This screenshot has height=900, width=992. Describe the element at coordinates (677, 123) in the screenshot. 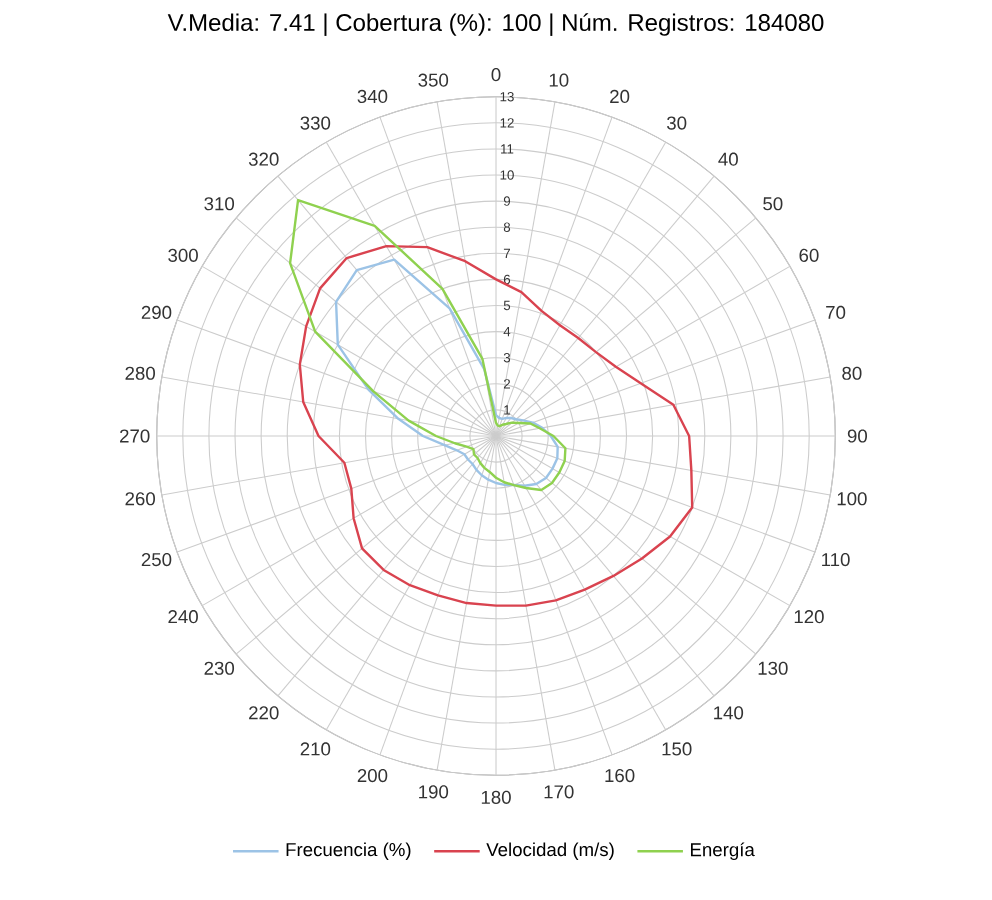

I see `spoke-label: 30` at that location.